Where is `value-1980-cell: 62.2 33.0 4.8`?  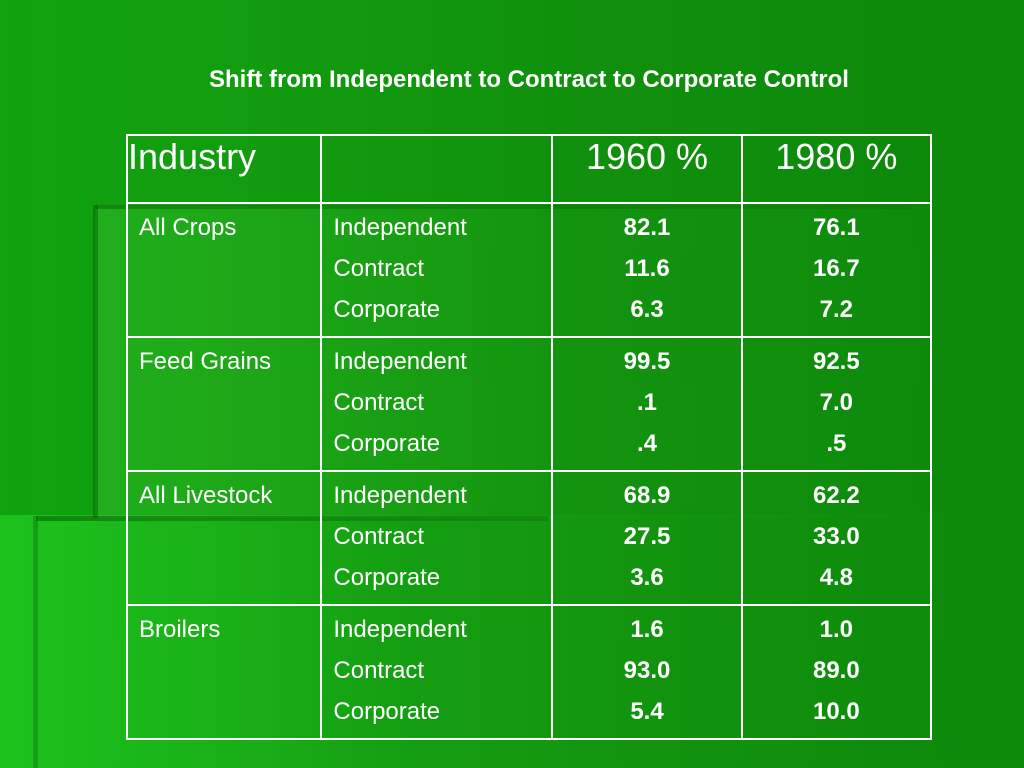 value-1980-cell: 62.2 33.0 4.8 is located at coordinates (836, 538).